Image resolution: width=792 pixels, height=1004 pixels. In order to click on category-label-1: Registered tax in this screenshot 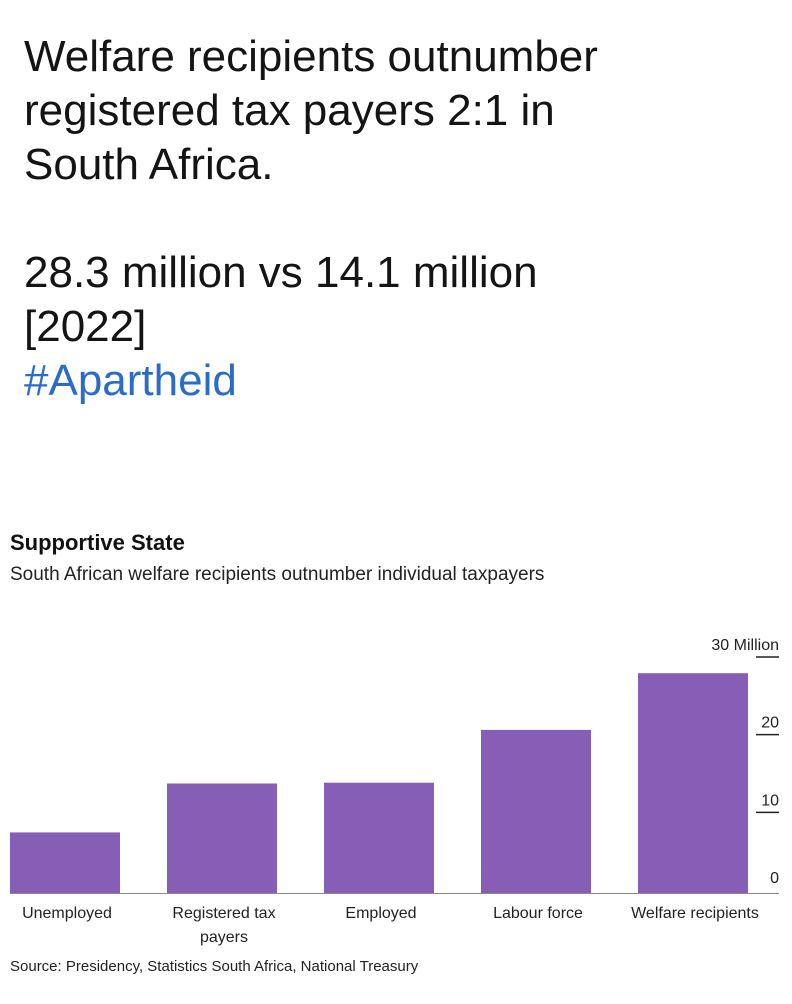, I will do `click(223, 913)`.